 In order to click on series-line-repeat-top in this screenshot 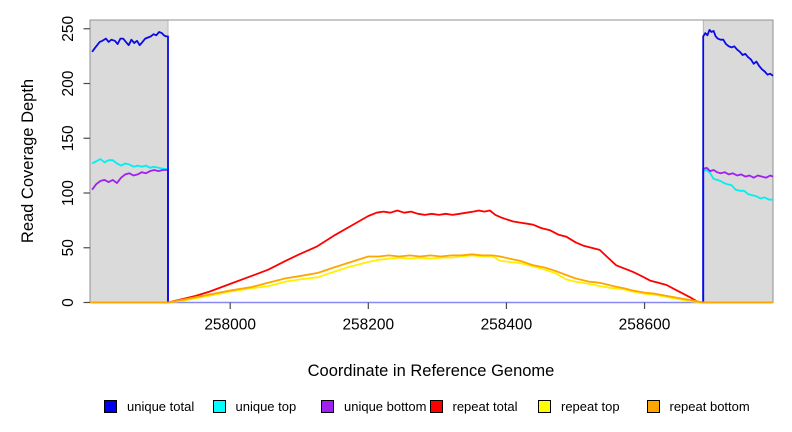, I will do `click(435, 279)`.